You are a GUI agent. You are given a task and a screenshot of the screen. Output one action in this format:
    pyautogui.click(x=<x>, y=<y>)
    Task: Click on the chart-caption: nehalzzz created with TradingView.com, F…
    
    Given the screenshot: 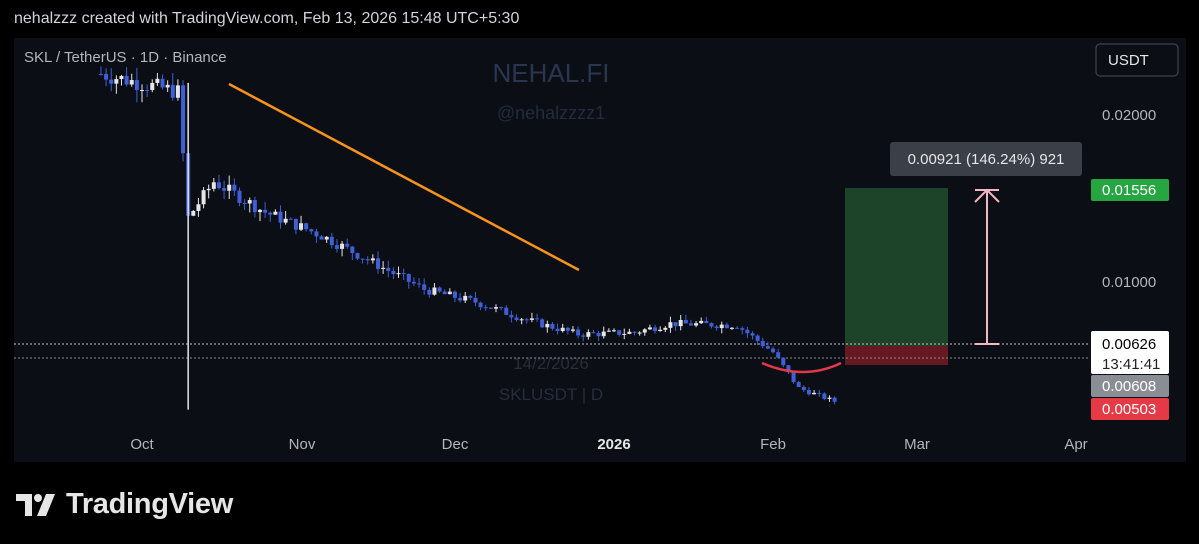 What is the action you would take?
    pyautogui.click(x=267, y=18)
    